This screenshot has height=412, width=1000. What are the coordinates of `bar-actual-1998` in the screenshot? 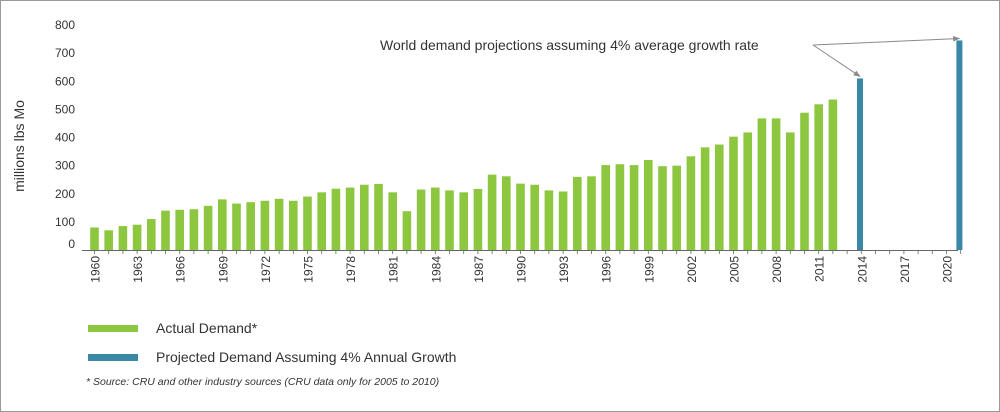 It's located at (634, 207).